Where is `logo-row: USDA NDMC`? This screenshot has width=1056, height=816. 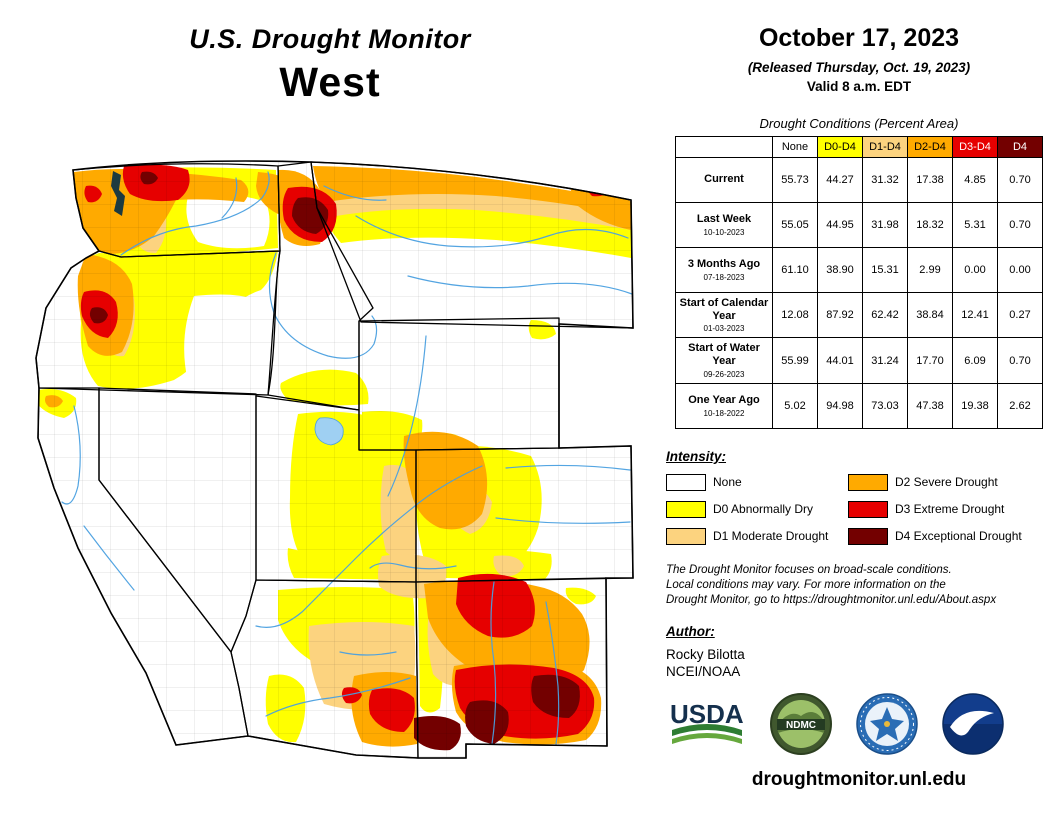 logo-row: USDA NDMC is located at coordinates (859, 724).